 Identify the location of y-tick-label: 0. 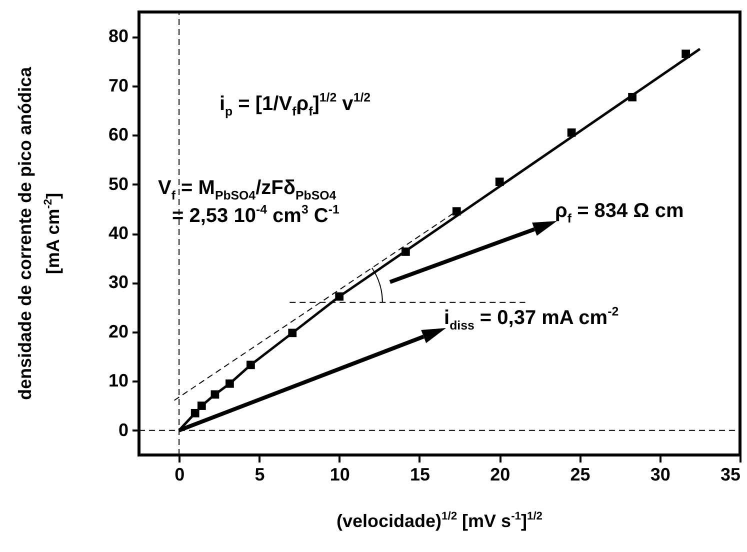
(123, 430).